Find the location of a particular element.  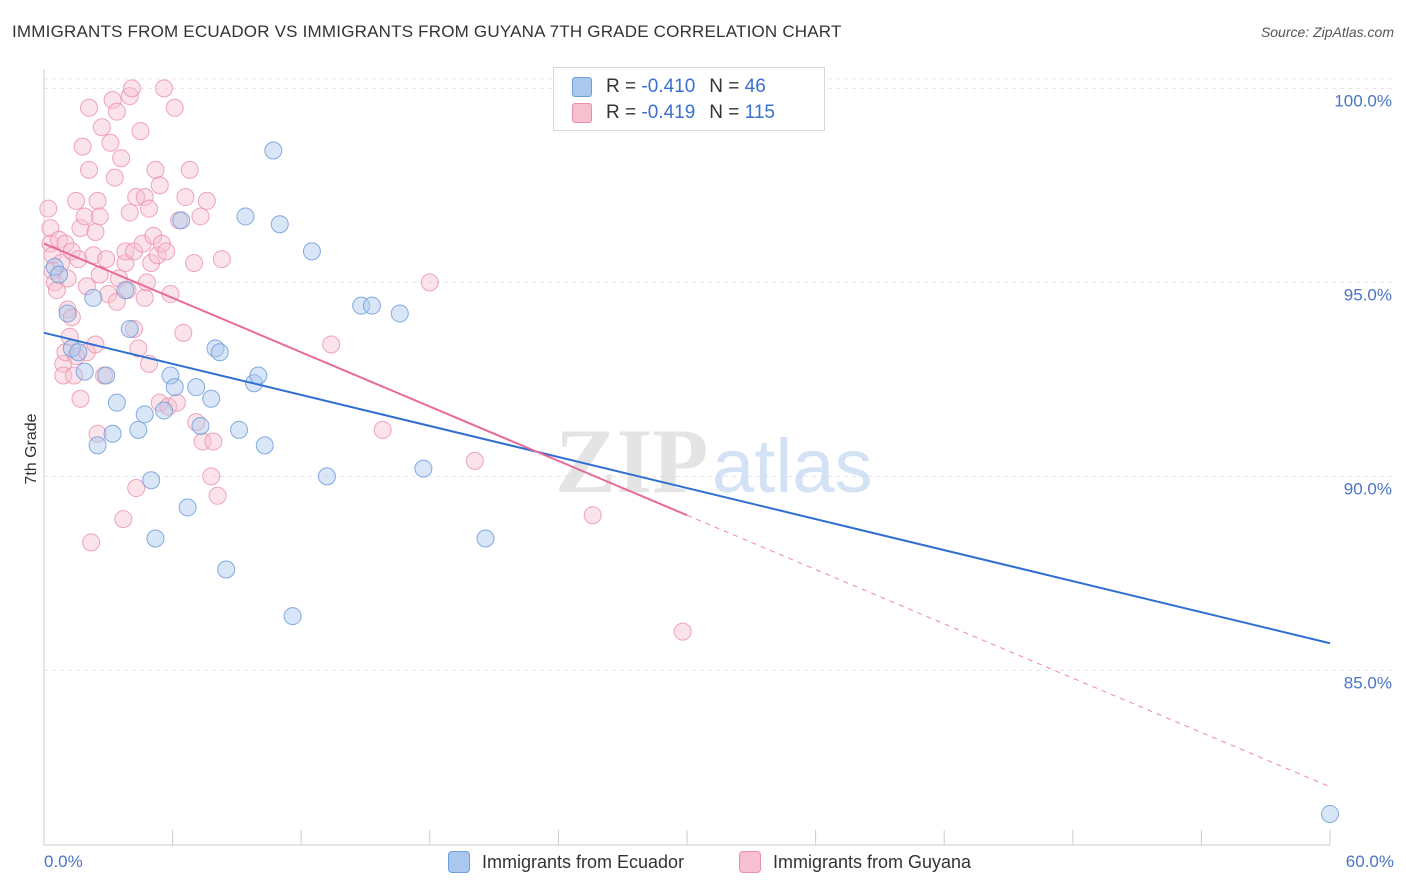

guyana-trendline is located at coordinates (365, 379).